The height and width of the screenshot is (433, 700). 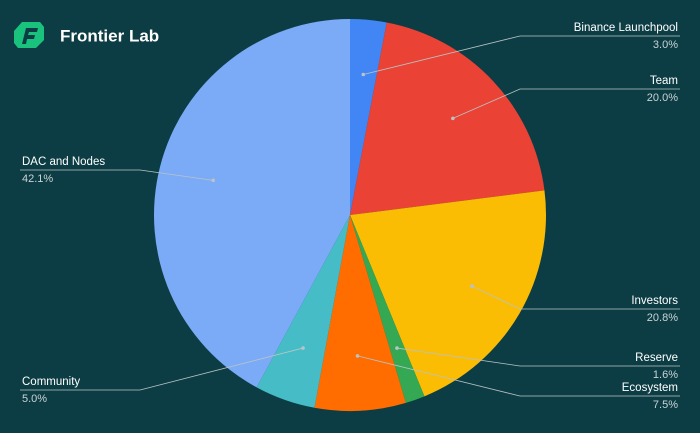 I want to click on logo: Frontier Lab, so click(x=86, y=35).